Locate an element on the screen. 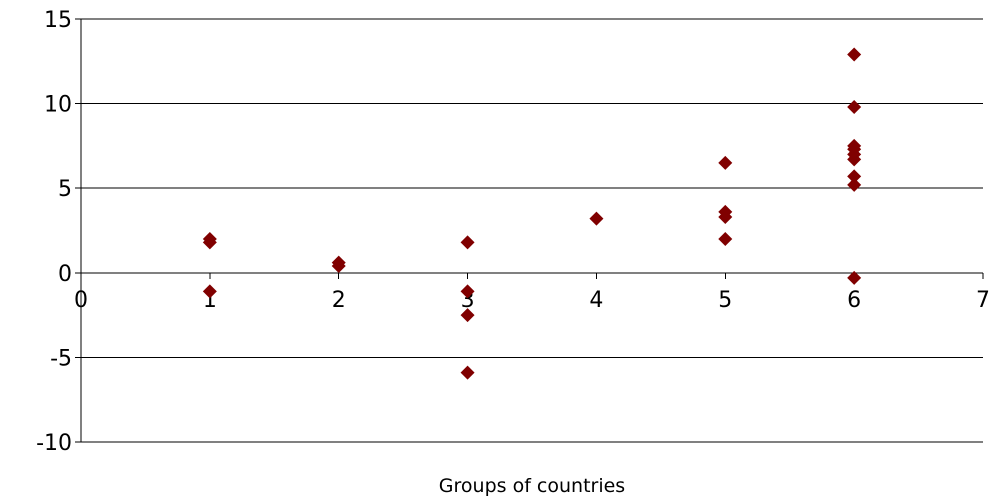 Image resolution: width=989 pixels, height=499 pixels. x-tick-label: 0 is located at coordinates (81, 300).